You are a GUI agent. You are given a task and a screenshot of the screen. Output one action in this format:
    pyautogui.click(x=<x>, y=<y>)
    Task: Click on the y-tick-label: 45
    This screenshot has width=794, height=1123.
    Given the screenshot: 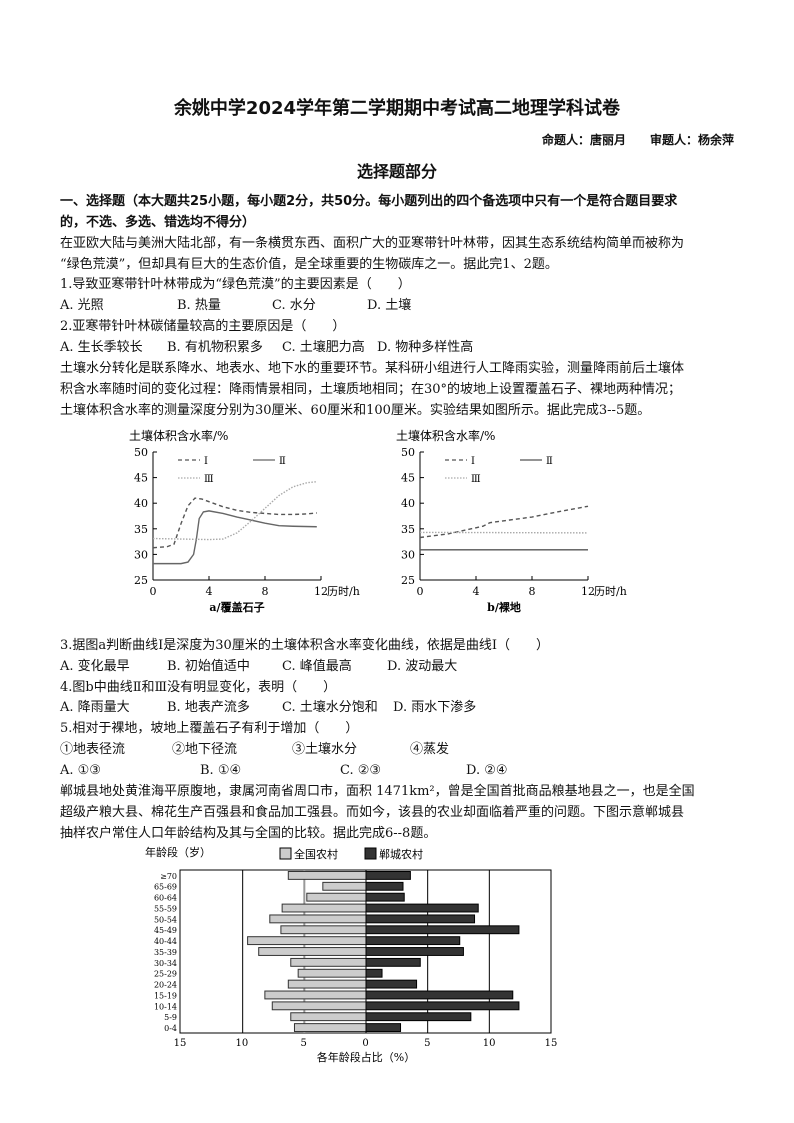 What is the action you would take?
    pyautogui.click(x=141, y=478)
    